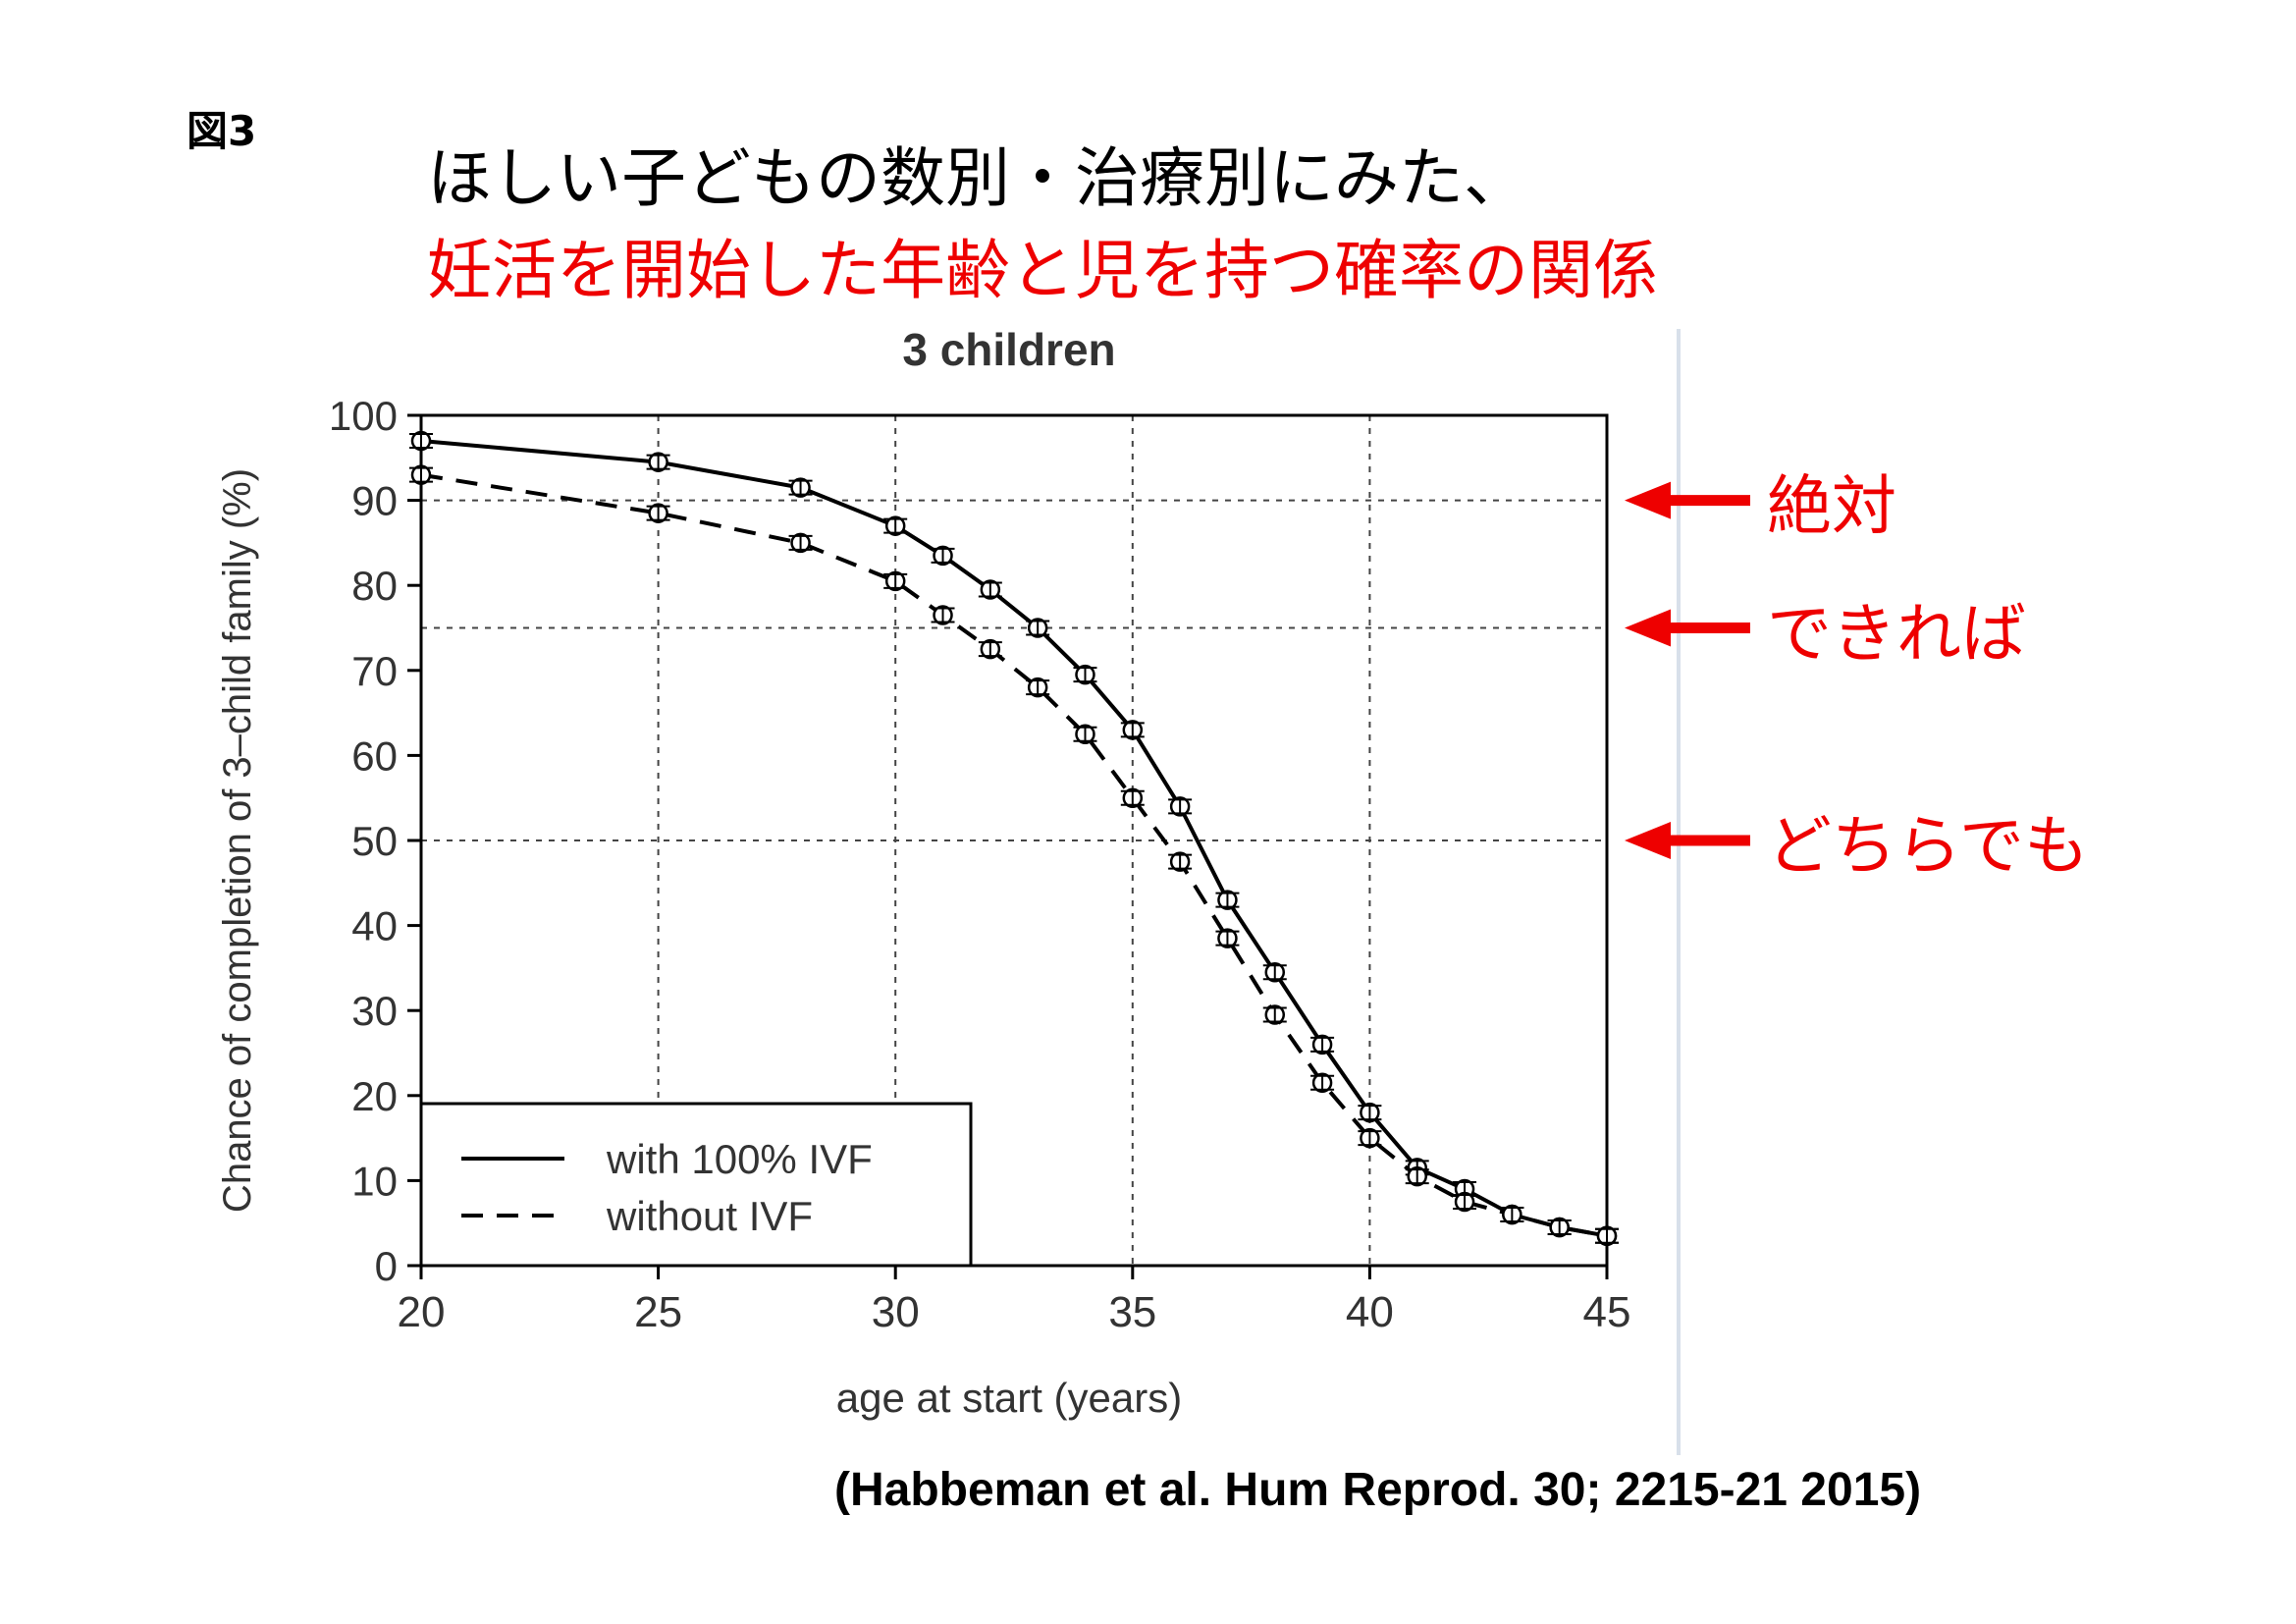  What do you see at coordinates (374, 586) in the screenshot?
I see `y-tick-label: 80` at bounding box center [374, 586].